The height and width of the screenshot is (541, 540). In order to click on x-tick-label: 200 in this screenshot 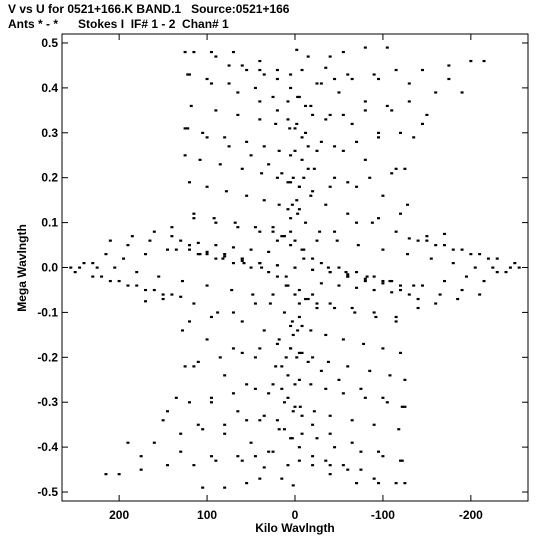, I will do `click(119, 515)`.